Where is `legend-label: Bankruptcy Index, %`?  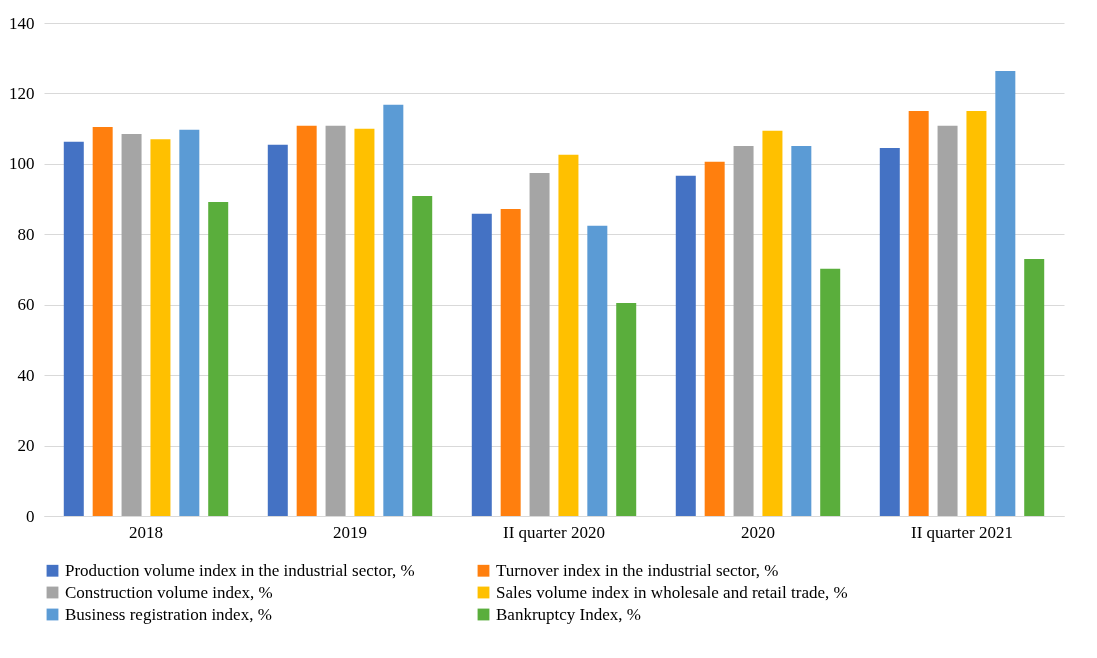 legend-label: Bankruptcy Index, % is located at coordinates (568, 614).